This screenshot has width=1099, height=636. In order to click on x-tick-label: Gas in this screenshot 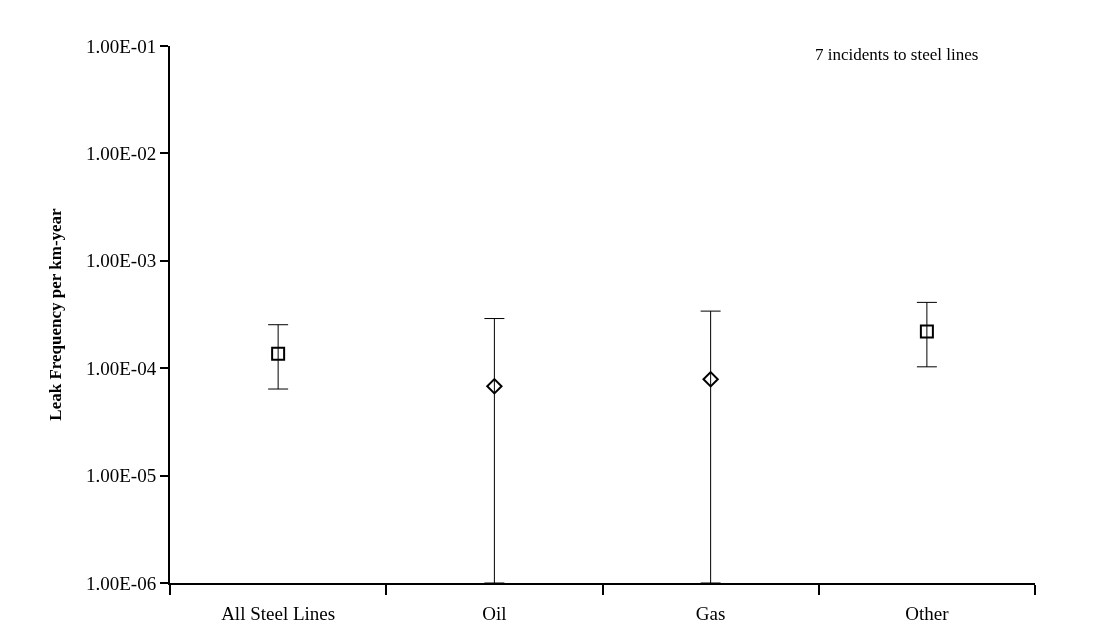, I will do `click(710, 613)`.